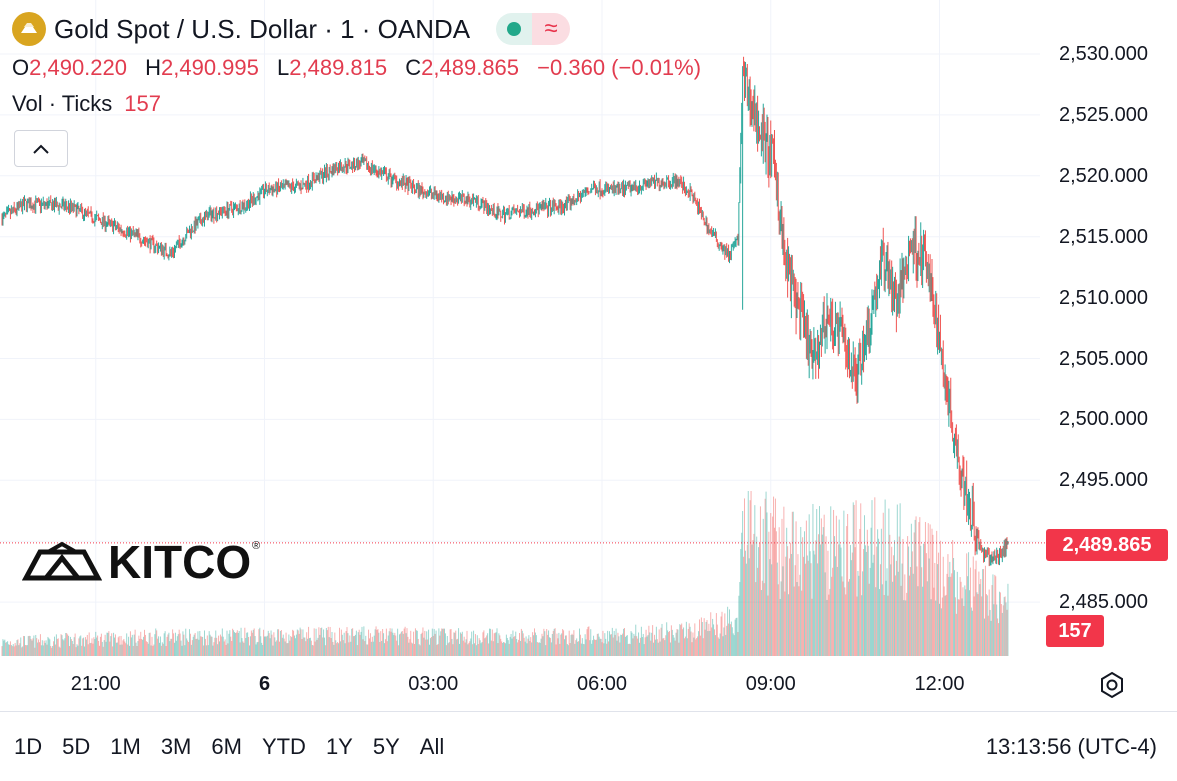 The height and width of the screenshot is (781, 1177). What do you see at coordinates (262, 28) in the screenshot?
I see `symbol-title: Gold Spot / U.S. Dollar · 1 · OANDA` at bounding box center [262, 28].